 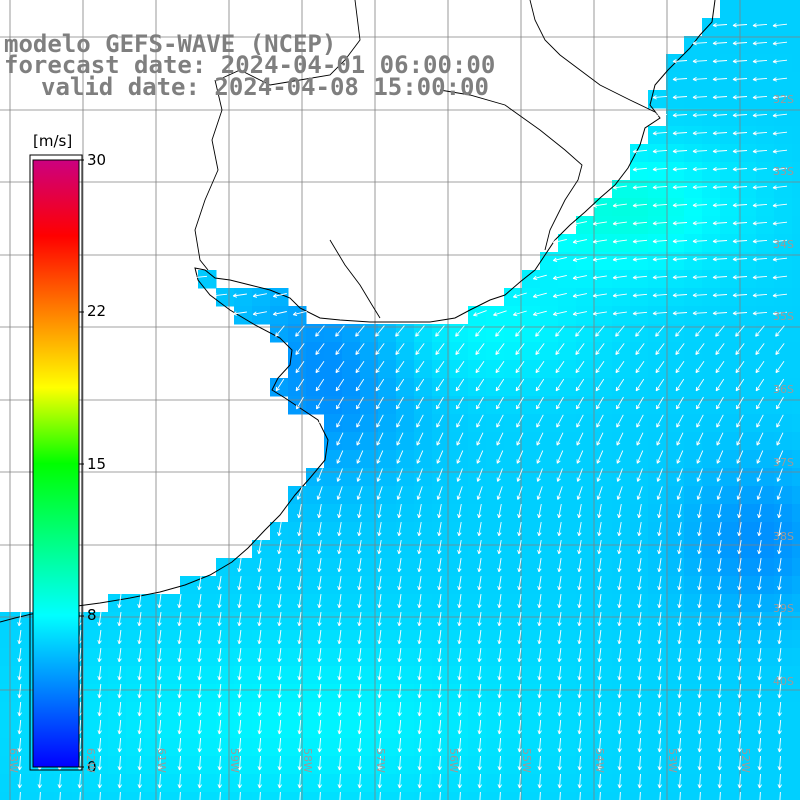 What do you see at coordinates (783, 462) in the screenshot?
I see `lat-label: 37S` at bounding box center [783, 462].